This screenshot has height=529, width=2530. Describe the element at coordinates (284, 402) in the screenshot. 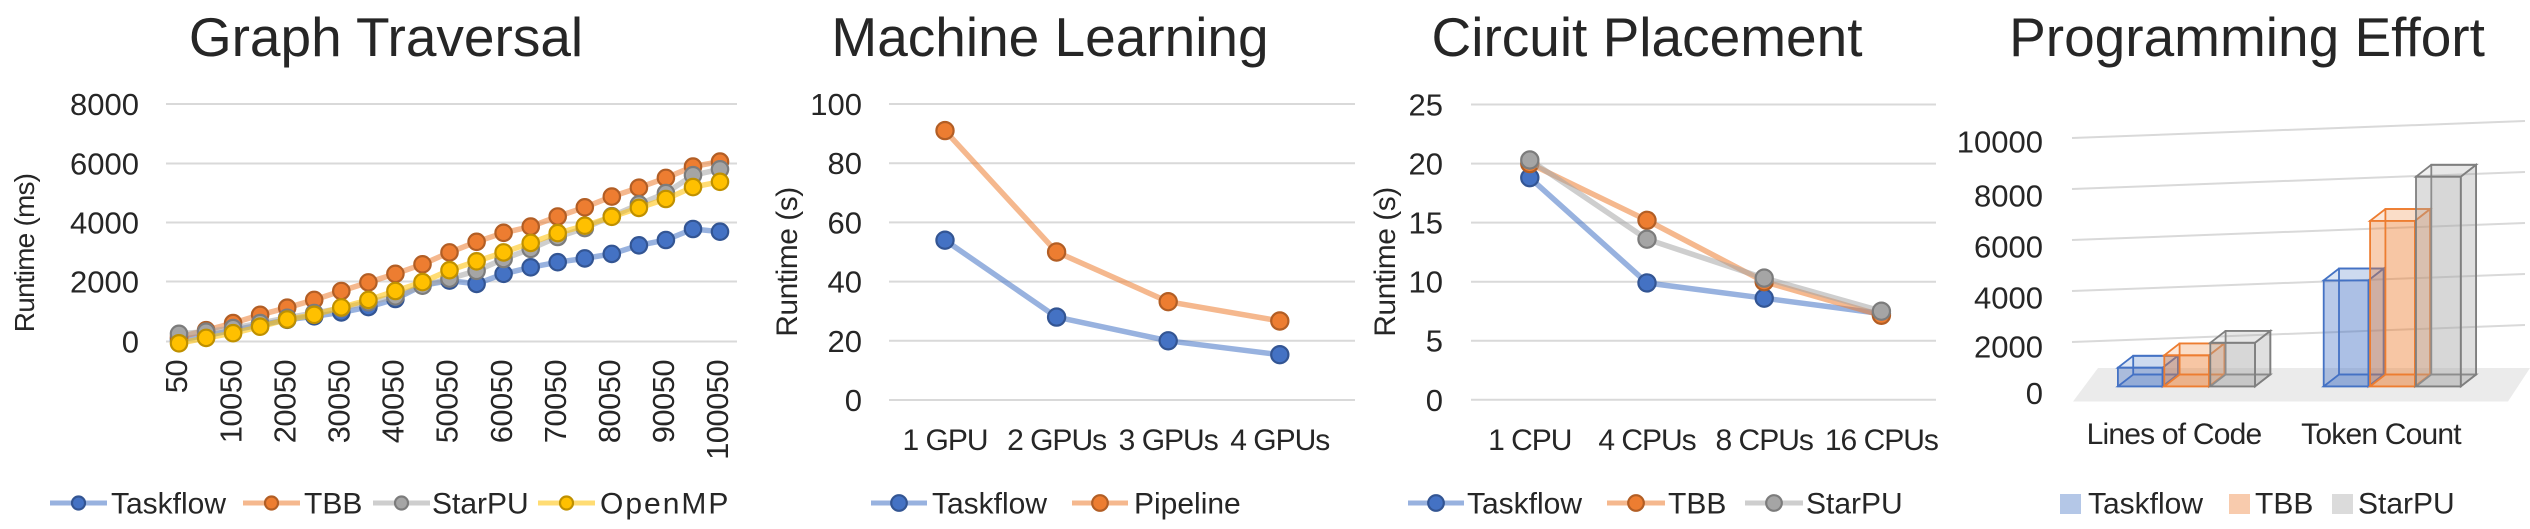

I see `svg-text: 20050` at that location.